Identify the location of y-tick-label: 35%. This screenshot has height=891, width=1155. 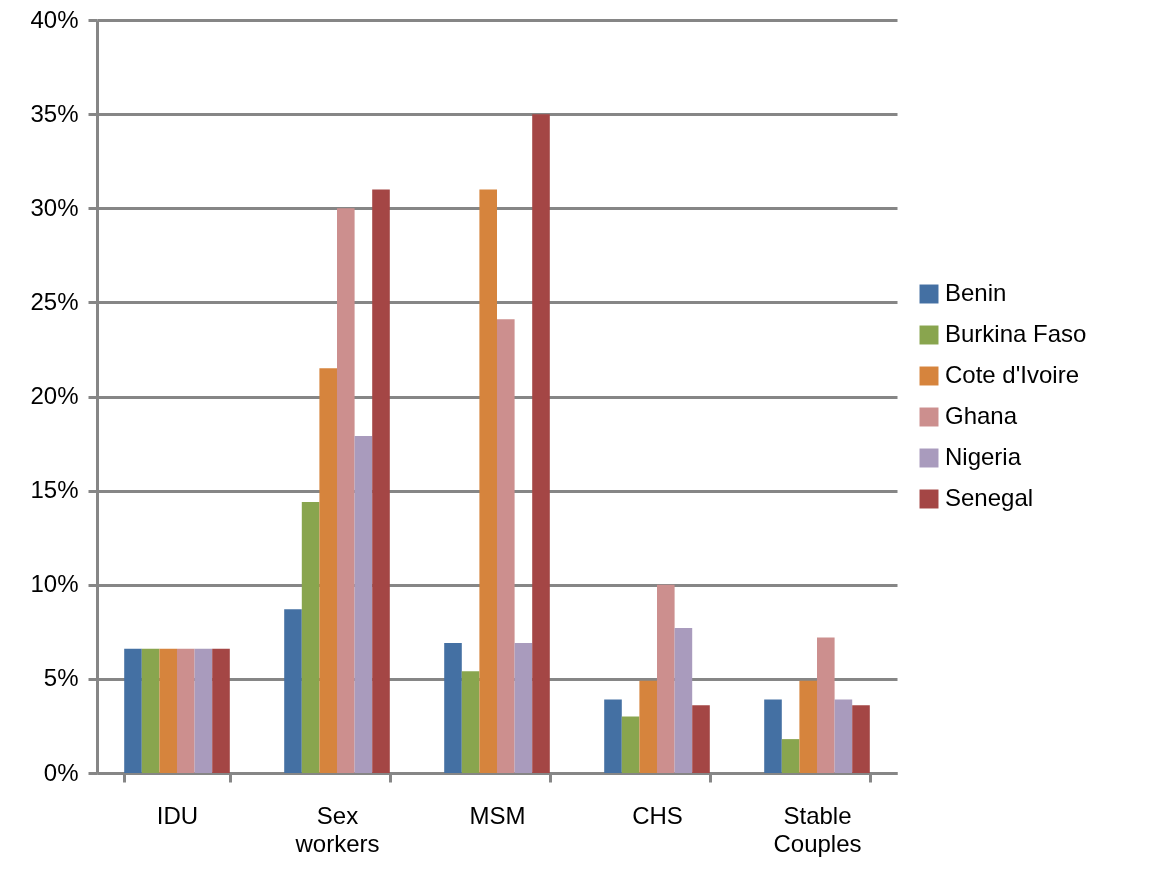
(54, 113).